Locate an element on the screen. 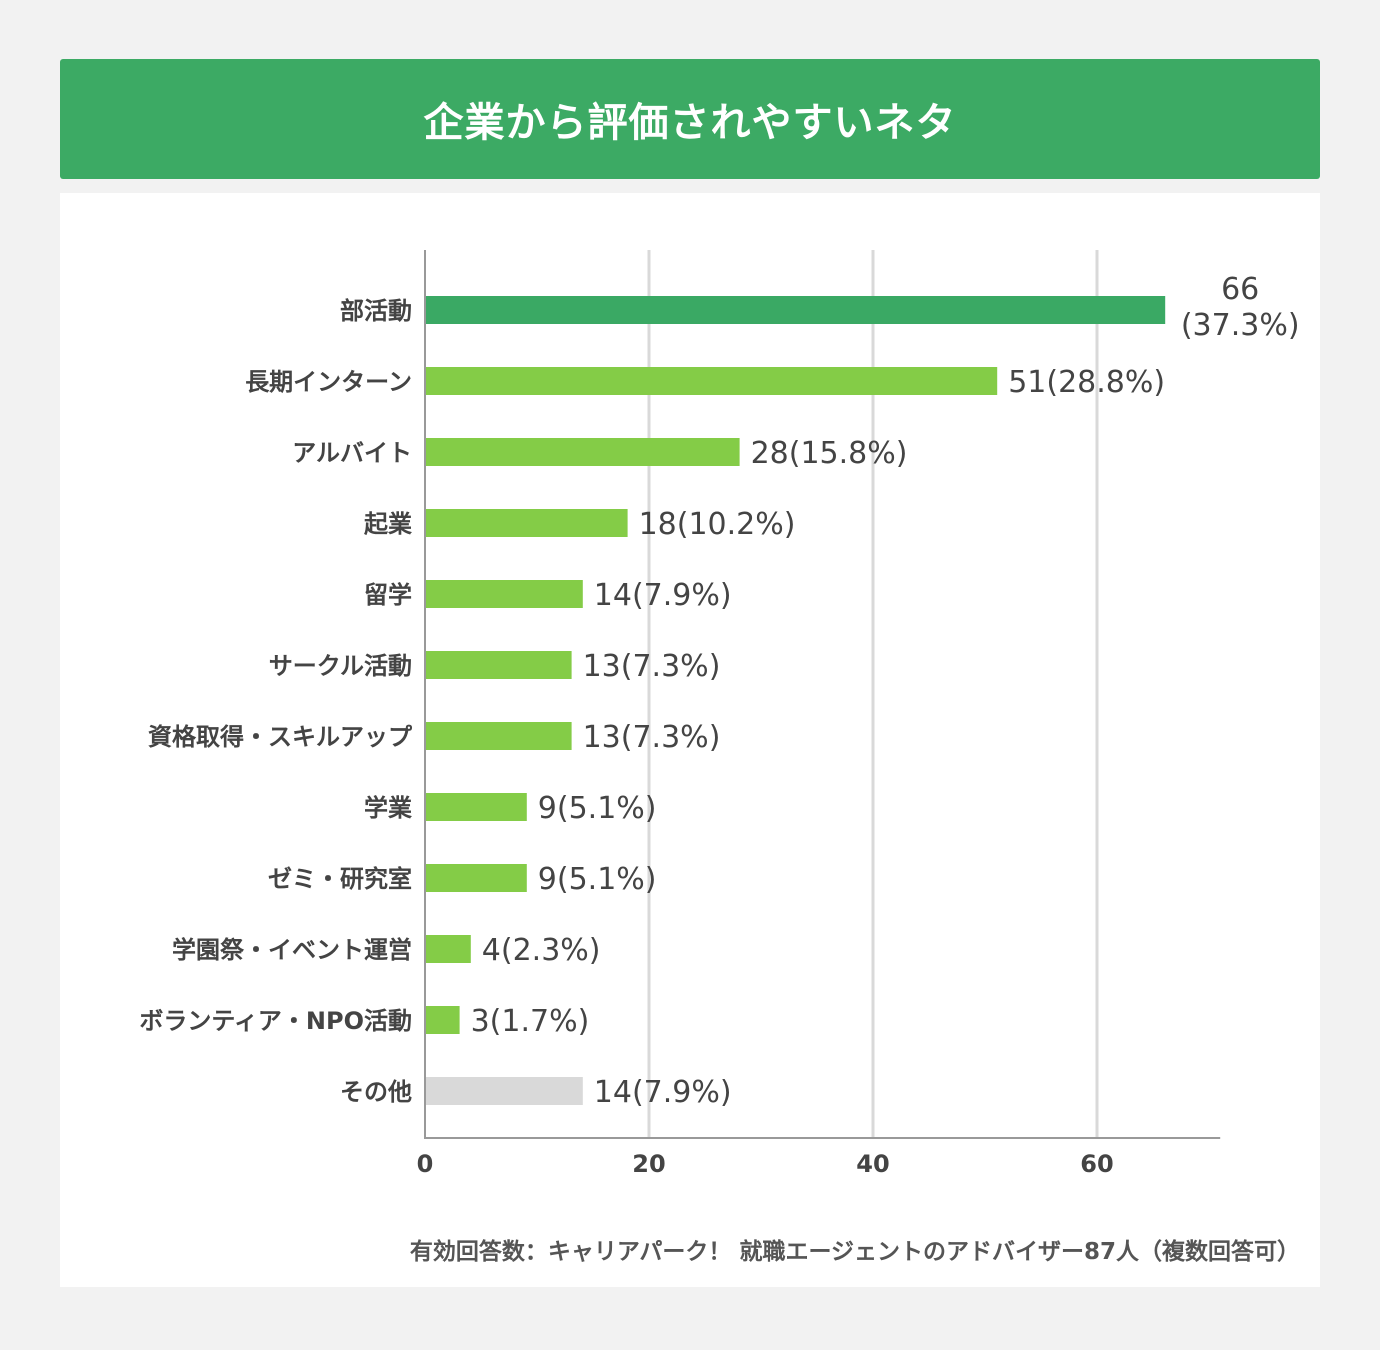 The image size is (1380, 1350). data-label: 51(28.8%) is located at coordinates (1086, 382).